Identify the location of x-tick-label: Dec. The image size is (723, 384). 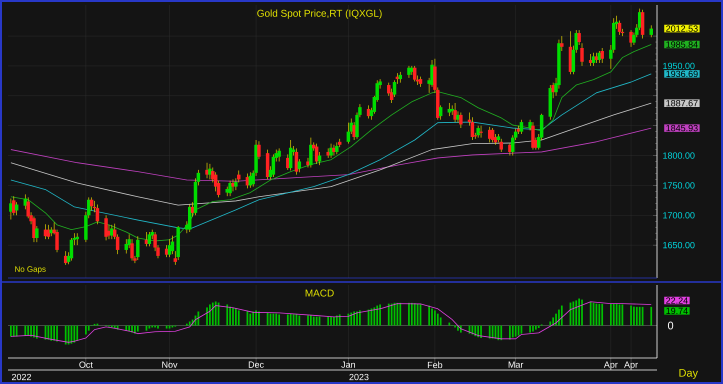
(256, 365).